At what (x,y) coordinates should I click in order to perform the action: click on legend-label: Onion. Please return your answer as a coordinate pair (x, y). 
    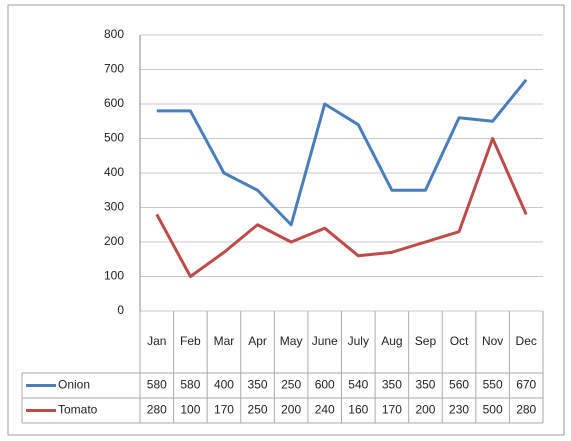
    Looking at the image, I should click on (74, 385).